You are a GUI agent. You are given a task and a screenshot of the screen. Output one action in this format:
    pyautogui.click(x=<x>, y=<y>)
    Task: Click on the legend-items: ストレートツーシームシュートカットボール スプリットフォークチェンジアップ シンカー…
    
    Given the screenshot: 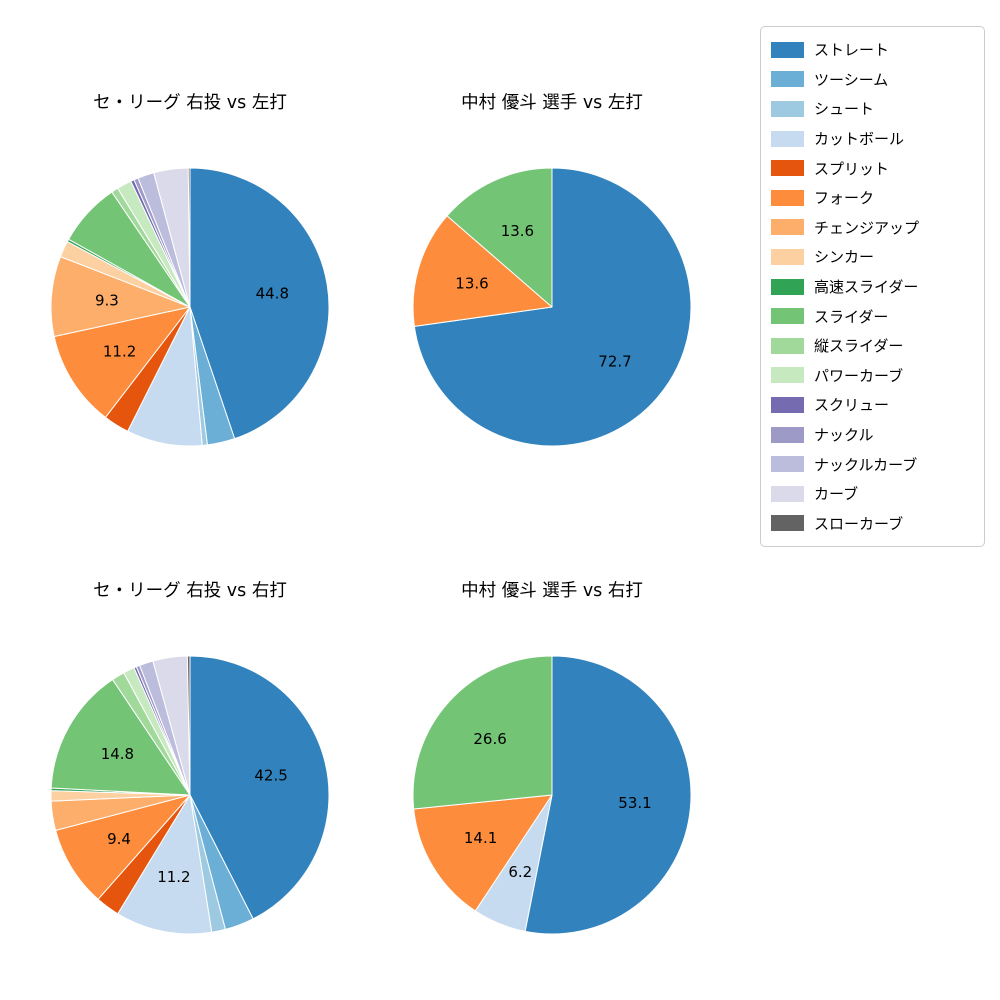 What is the action you would take?
    pyautogui.click(x=874, y=286)
    